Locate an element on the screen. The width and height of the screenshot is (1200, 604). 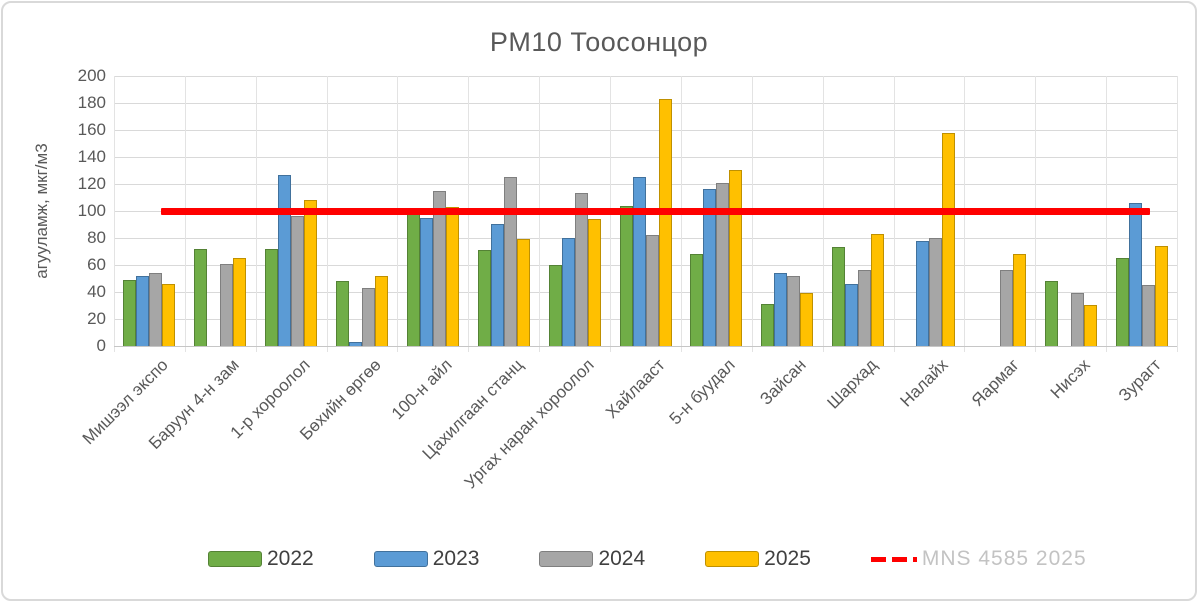
bar-2022-Зайсан is located at coordinates (768, 325).